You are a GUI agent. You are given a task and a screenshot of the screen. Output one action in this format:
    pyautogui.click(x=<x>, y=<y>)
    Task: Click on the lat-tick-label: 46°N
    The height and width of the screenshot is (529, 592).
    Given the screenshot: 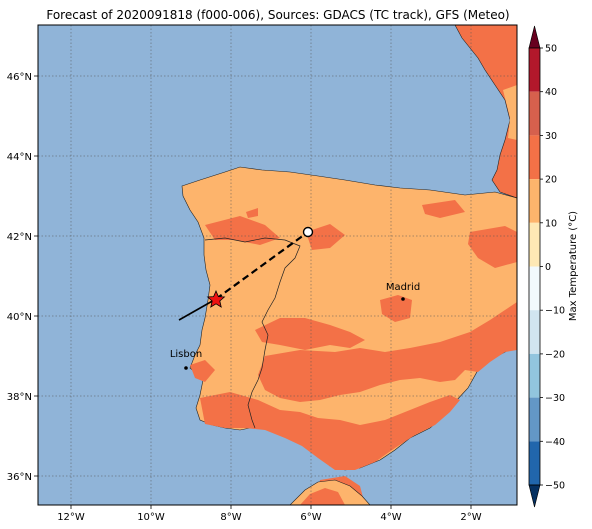 What is the action you would take?
    pyautogui.click(x=19, y=77)
    